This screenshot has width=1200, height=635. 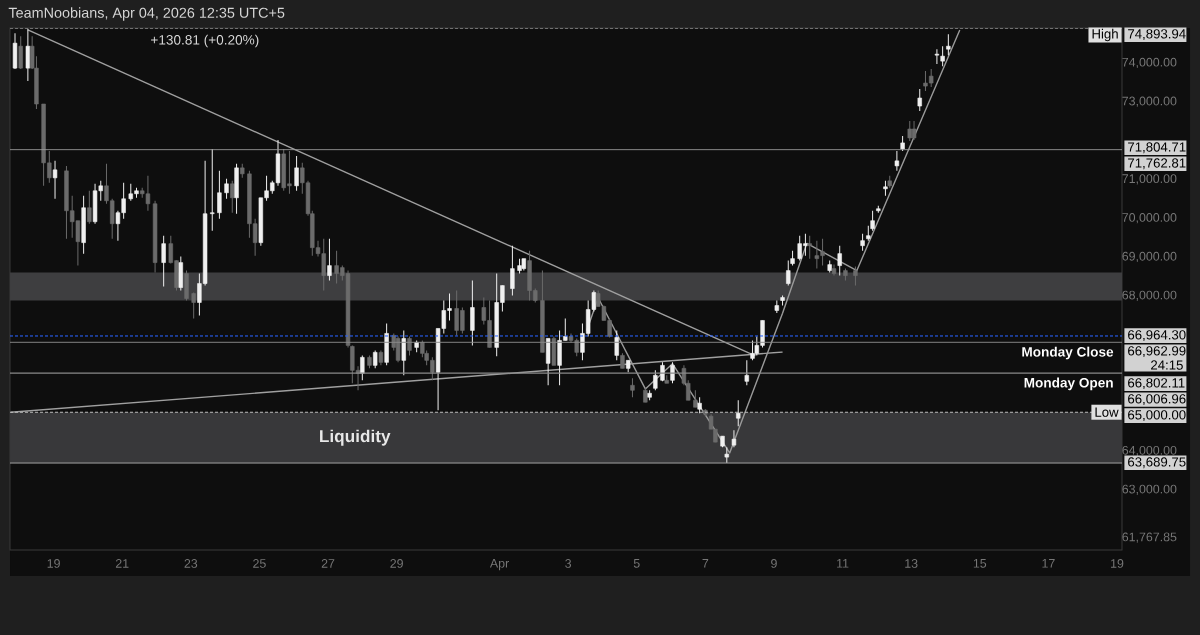 What do you see at coordinates (1149, 101) in the screenshot?
I see `y-tick-label: 73,000.00` at bounding box center [1149, 101].